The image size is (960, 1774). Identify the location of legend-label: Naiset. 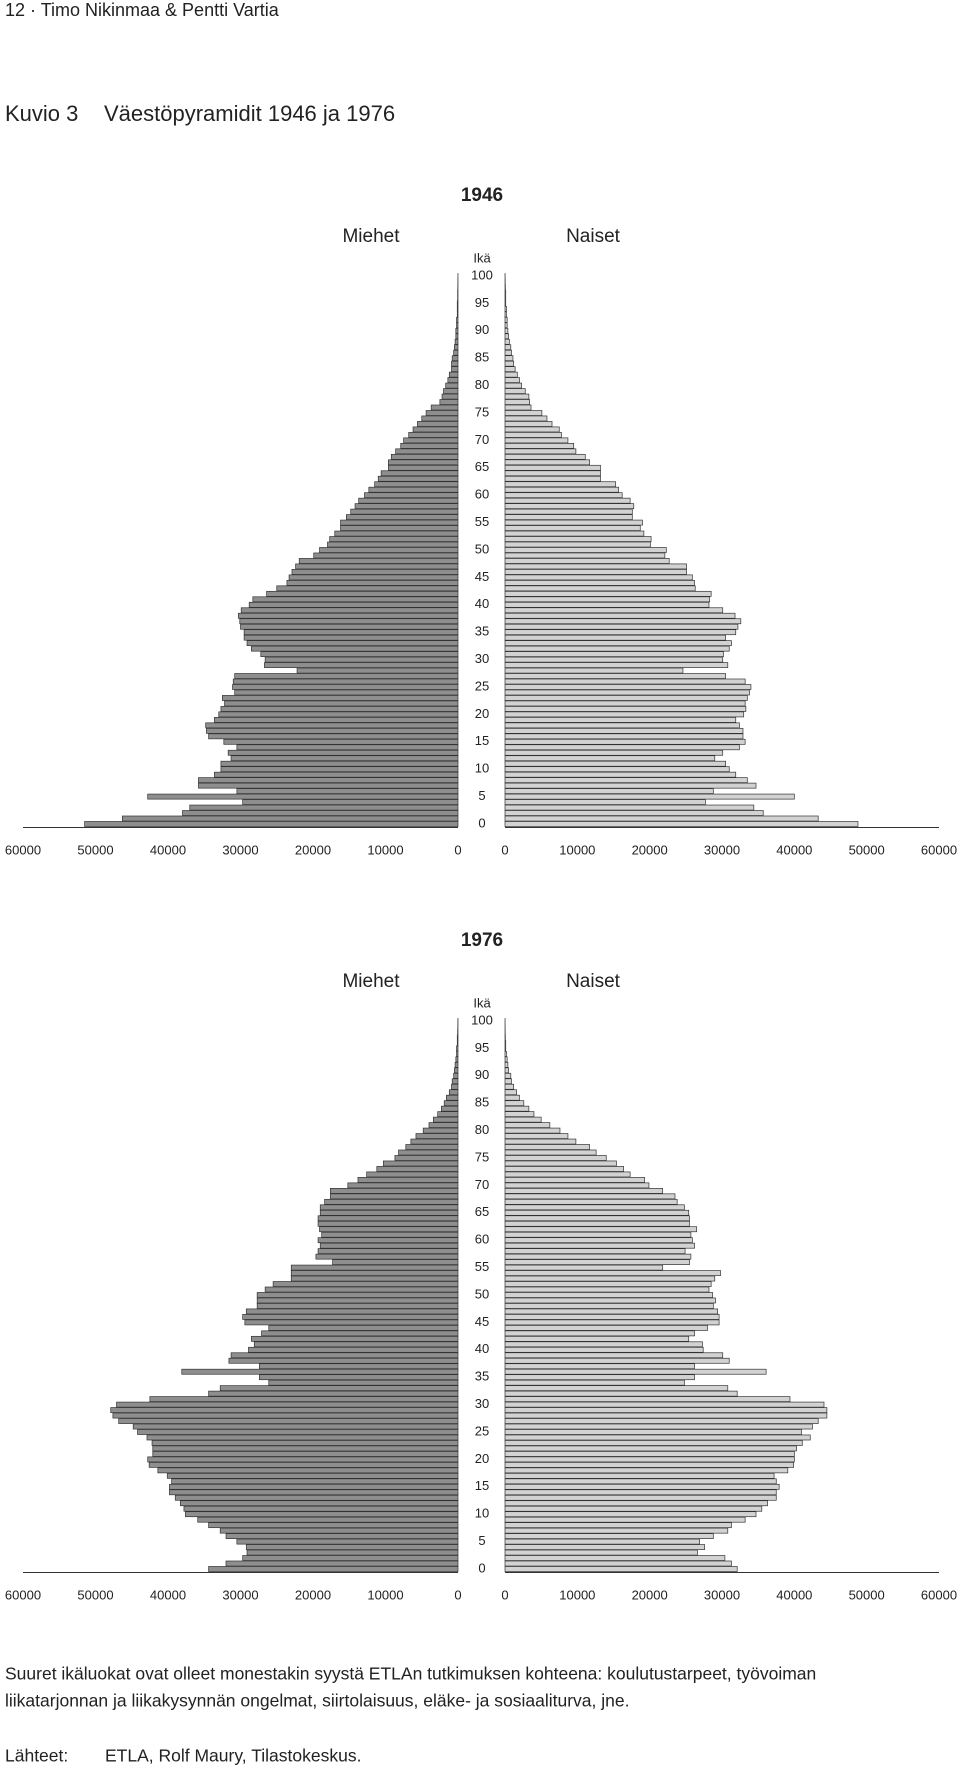
(593, 981).